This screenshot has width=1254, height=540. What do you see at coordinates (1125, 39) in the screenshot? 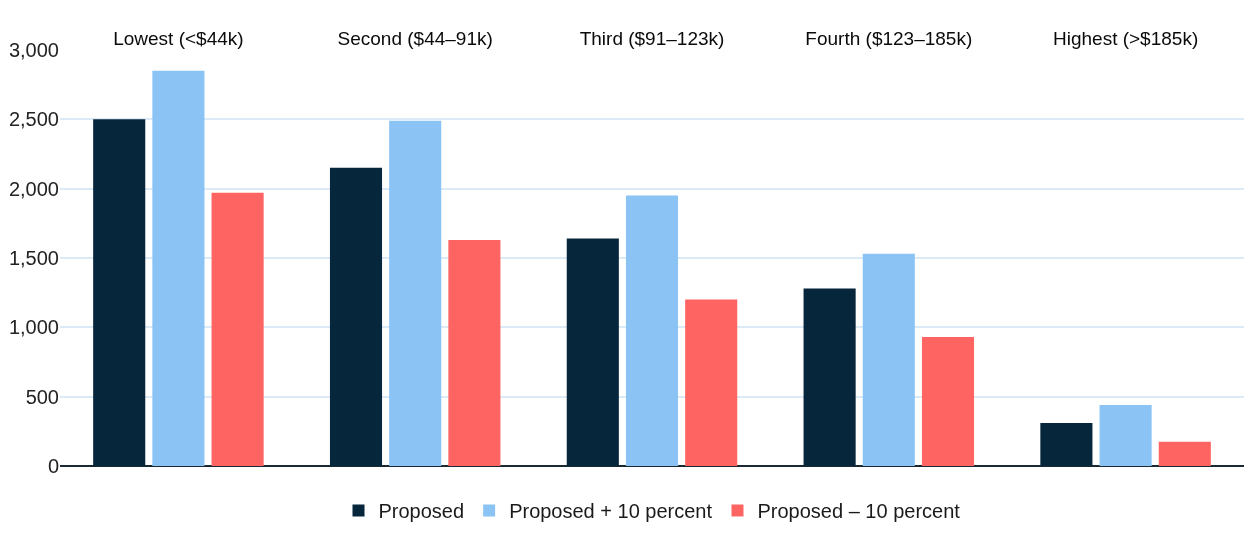
I see `x-tick-label: Highest (>$185k)` at bounding box center [1125, 39].